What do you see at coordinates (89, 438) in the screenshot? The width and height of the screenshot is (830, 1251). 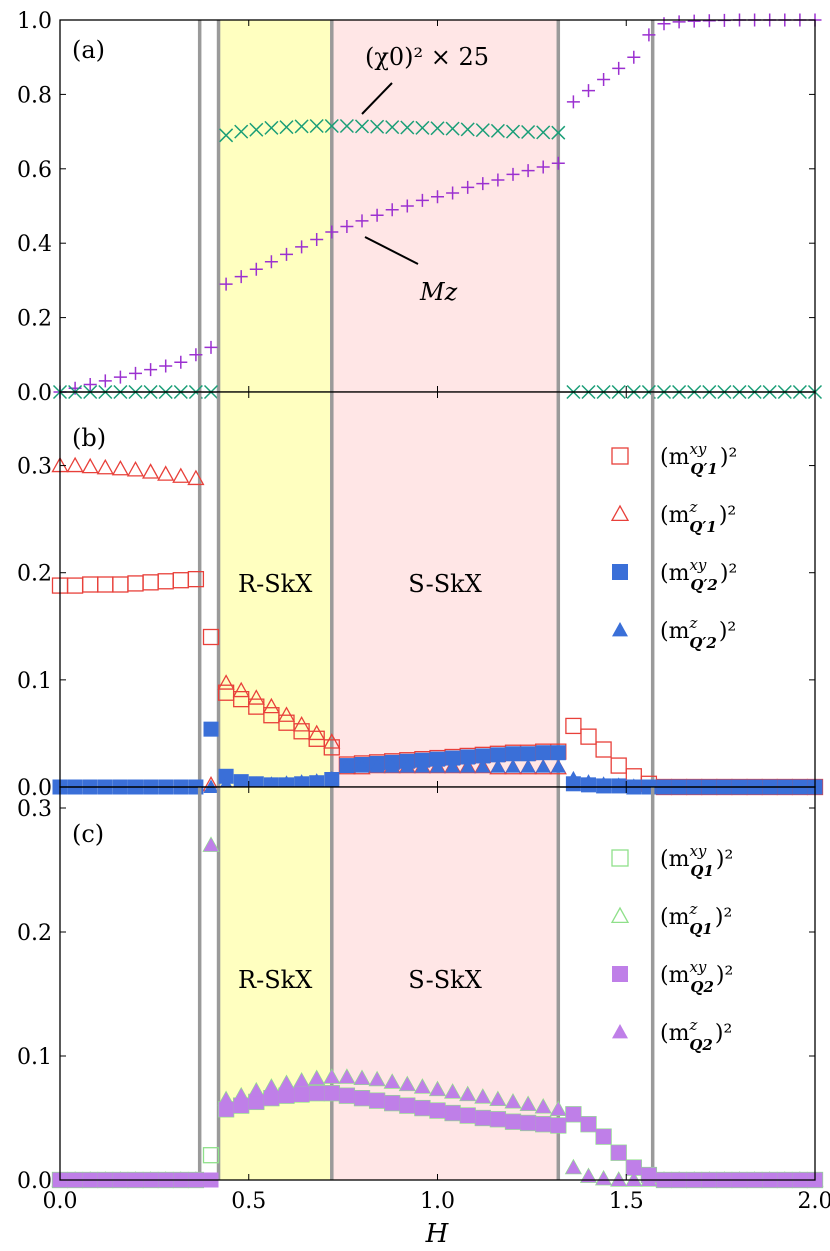 I see `panel-label: (b)` at bounding box center [89, 438].